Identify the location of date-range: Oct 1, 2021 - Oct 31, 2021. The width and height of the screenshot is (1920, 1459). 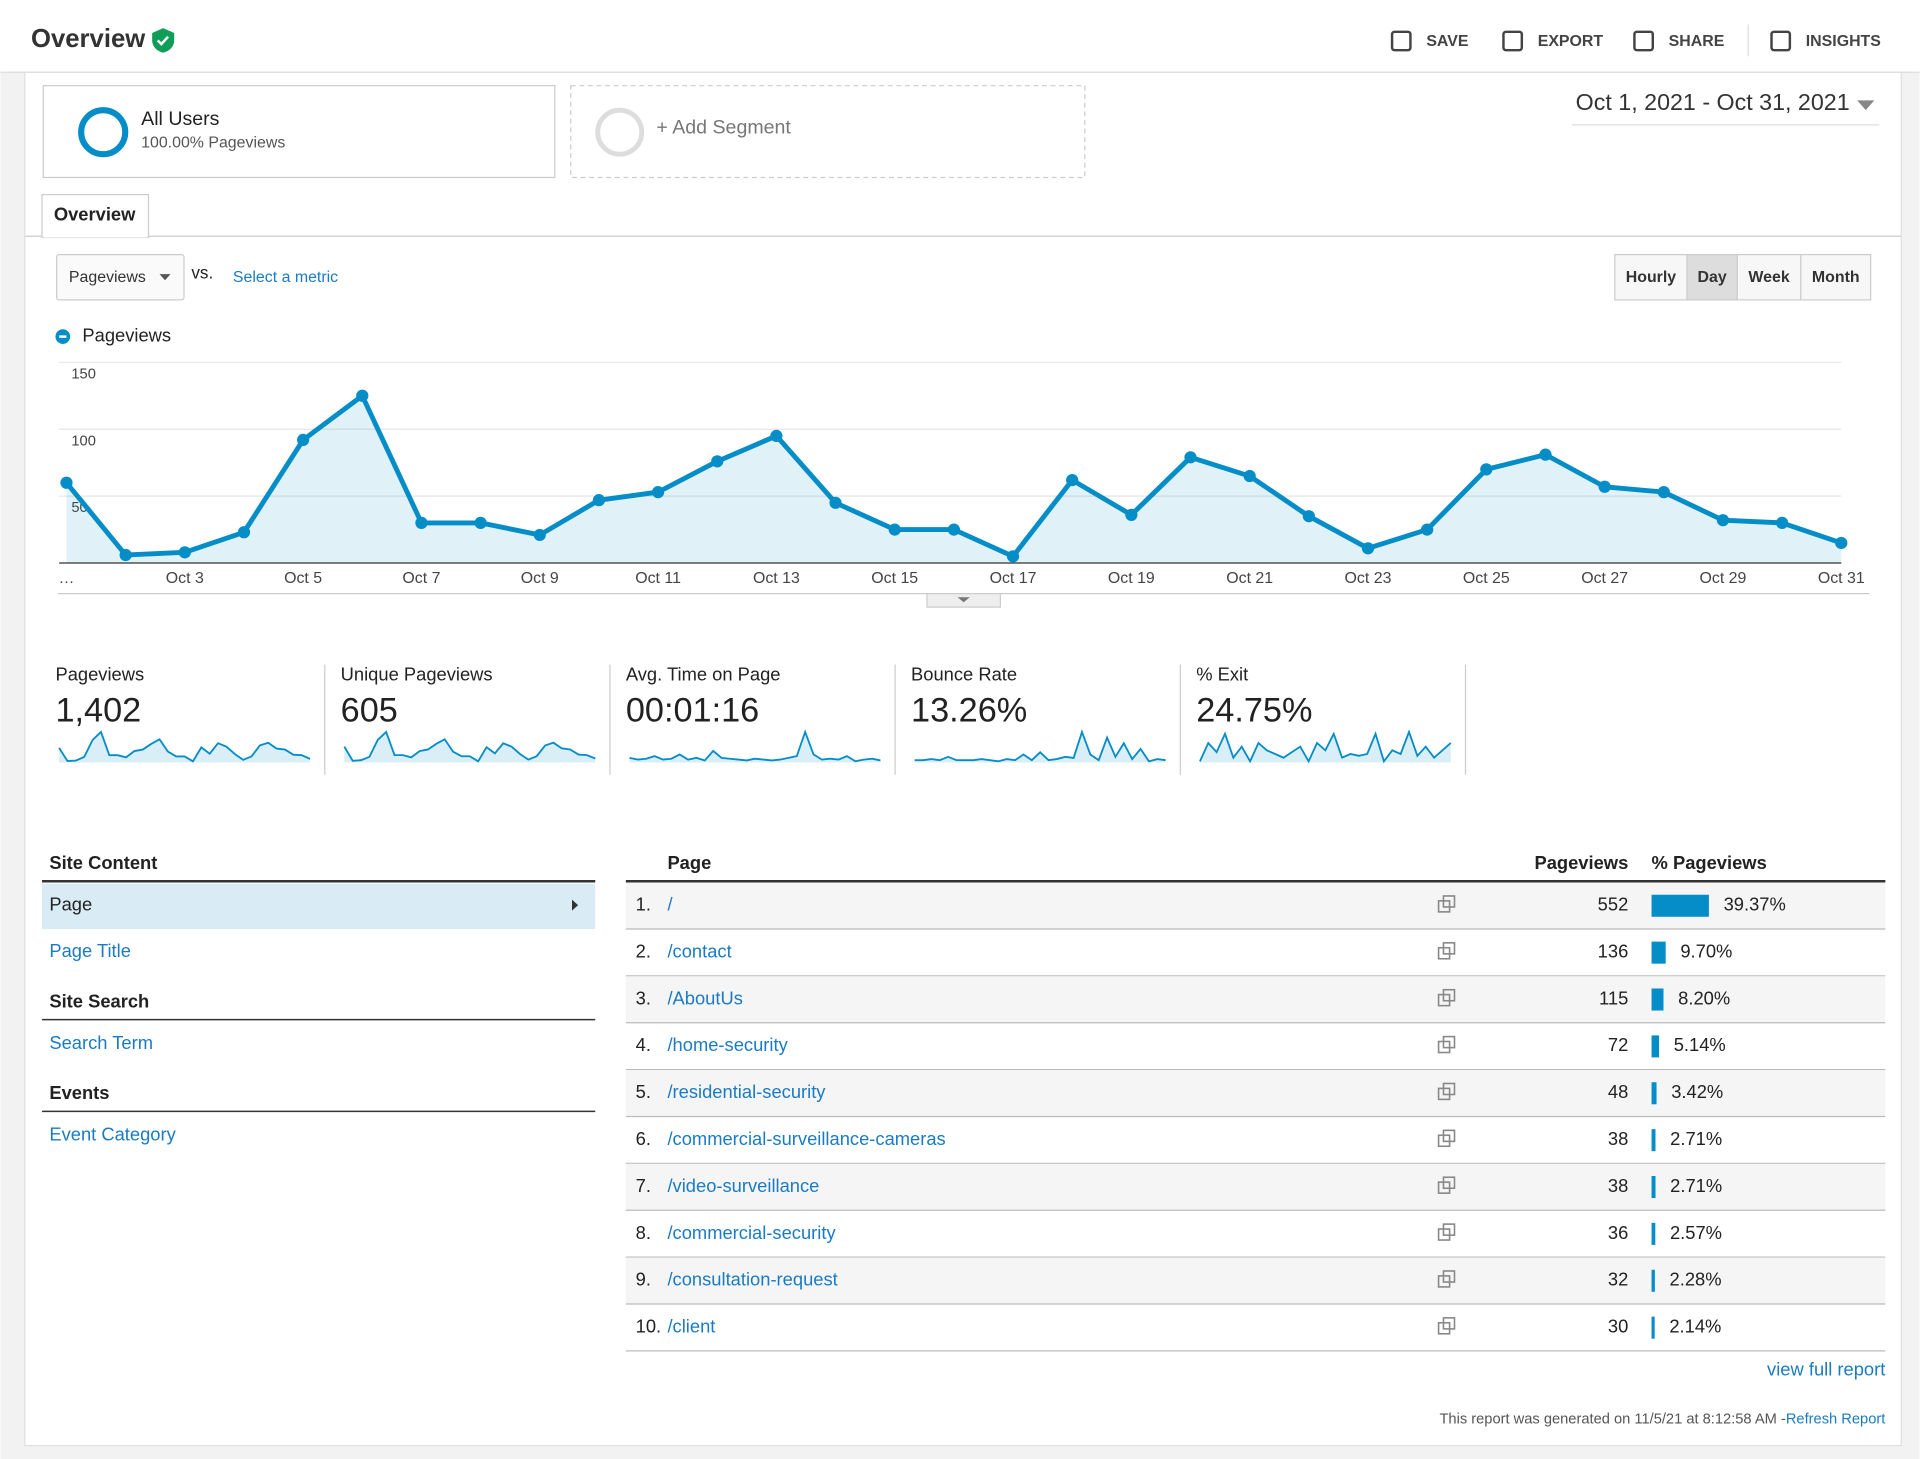
(1713, 102).